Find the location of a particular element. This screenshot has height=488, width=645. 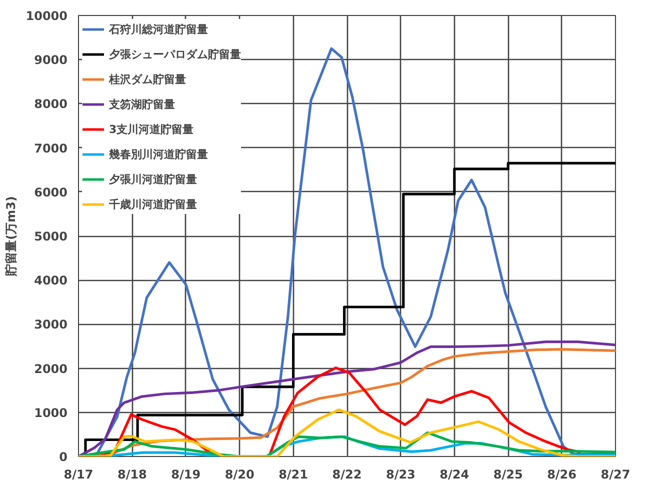

x-tick-label: 8/22 is located at coordinates (347, 475).